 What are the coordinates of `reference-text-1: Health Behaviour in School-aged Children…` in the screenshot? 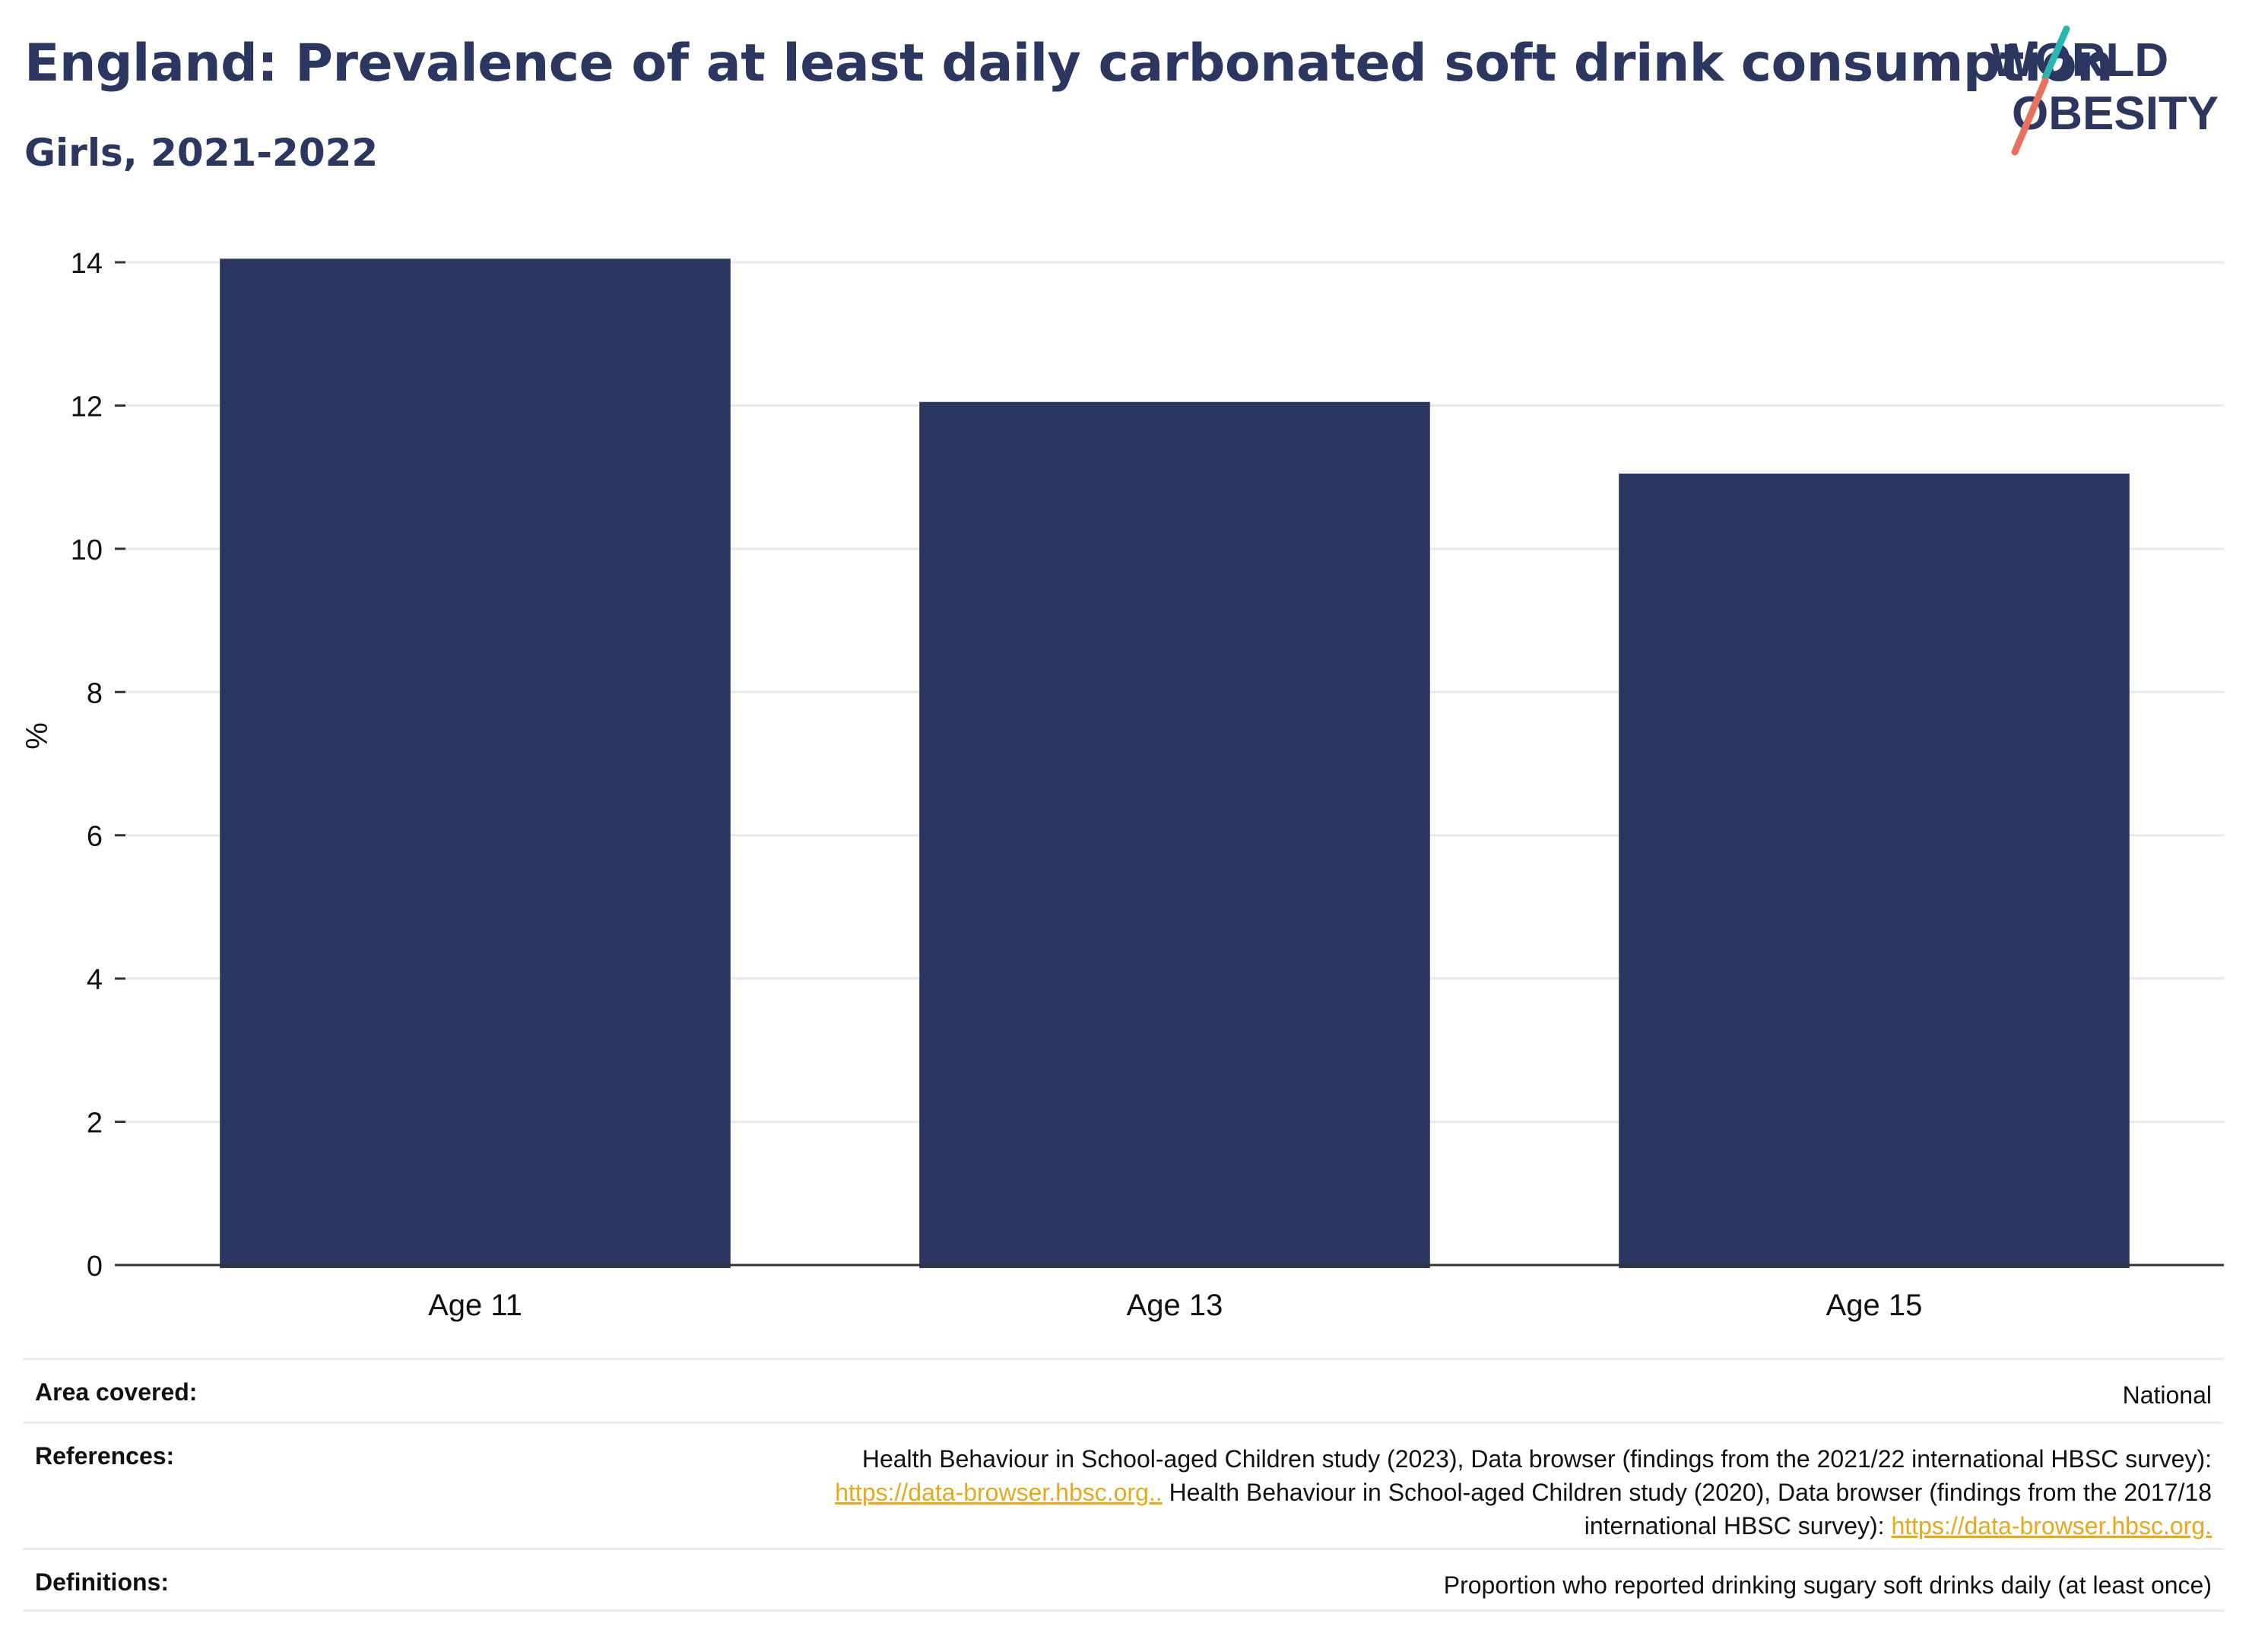 It's located at (1536, 1459).